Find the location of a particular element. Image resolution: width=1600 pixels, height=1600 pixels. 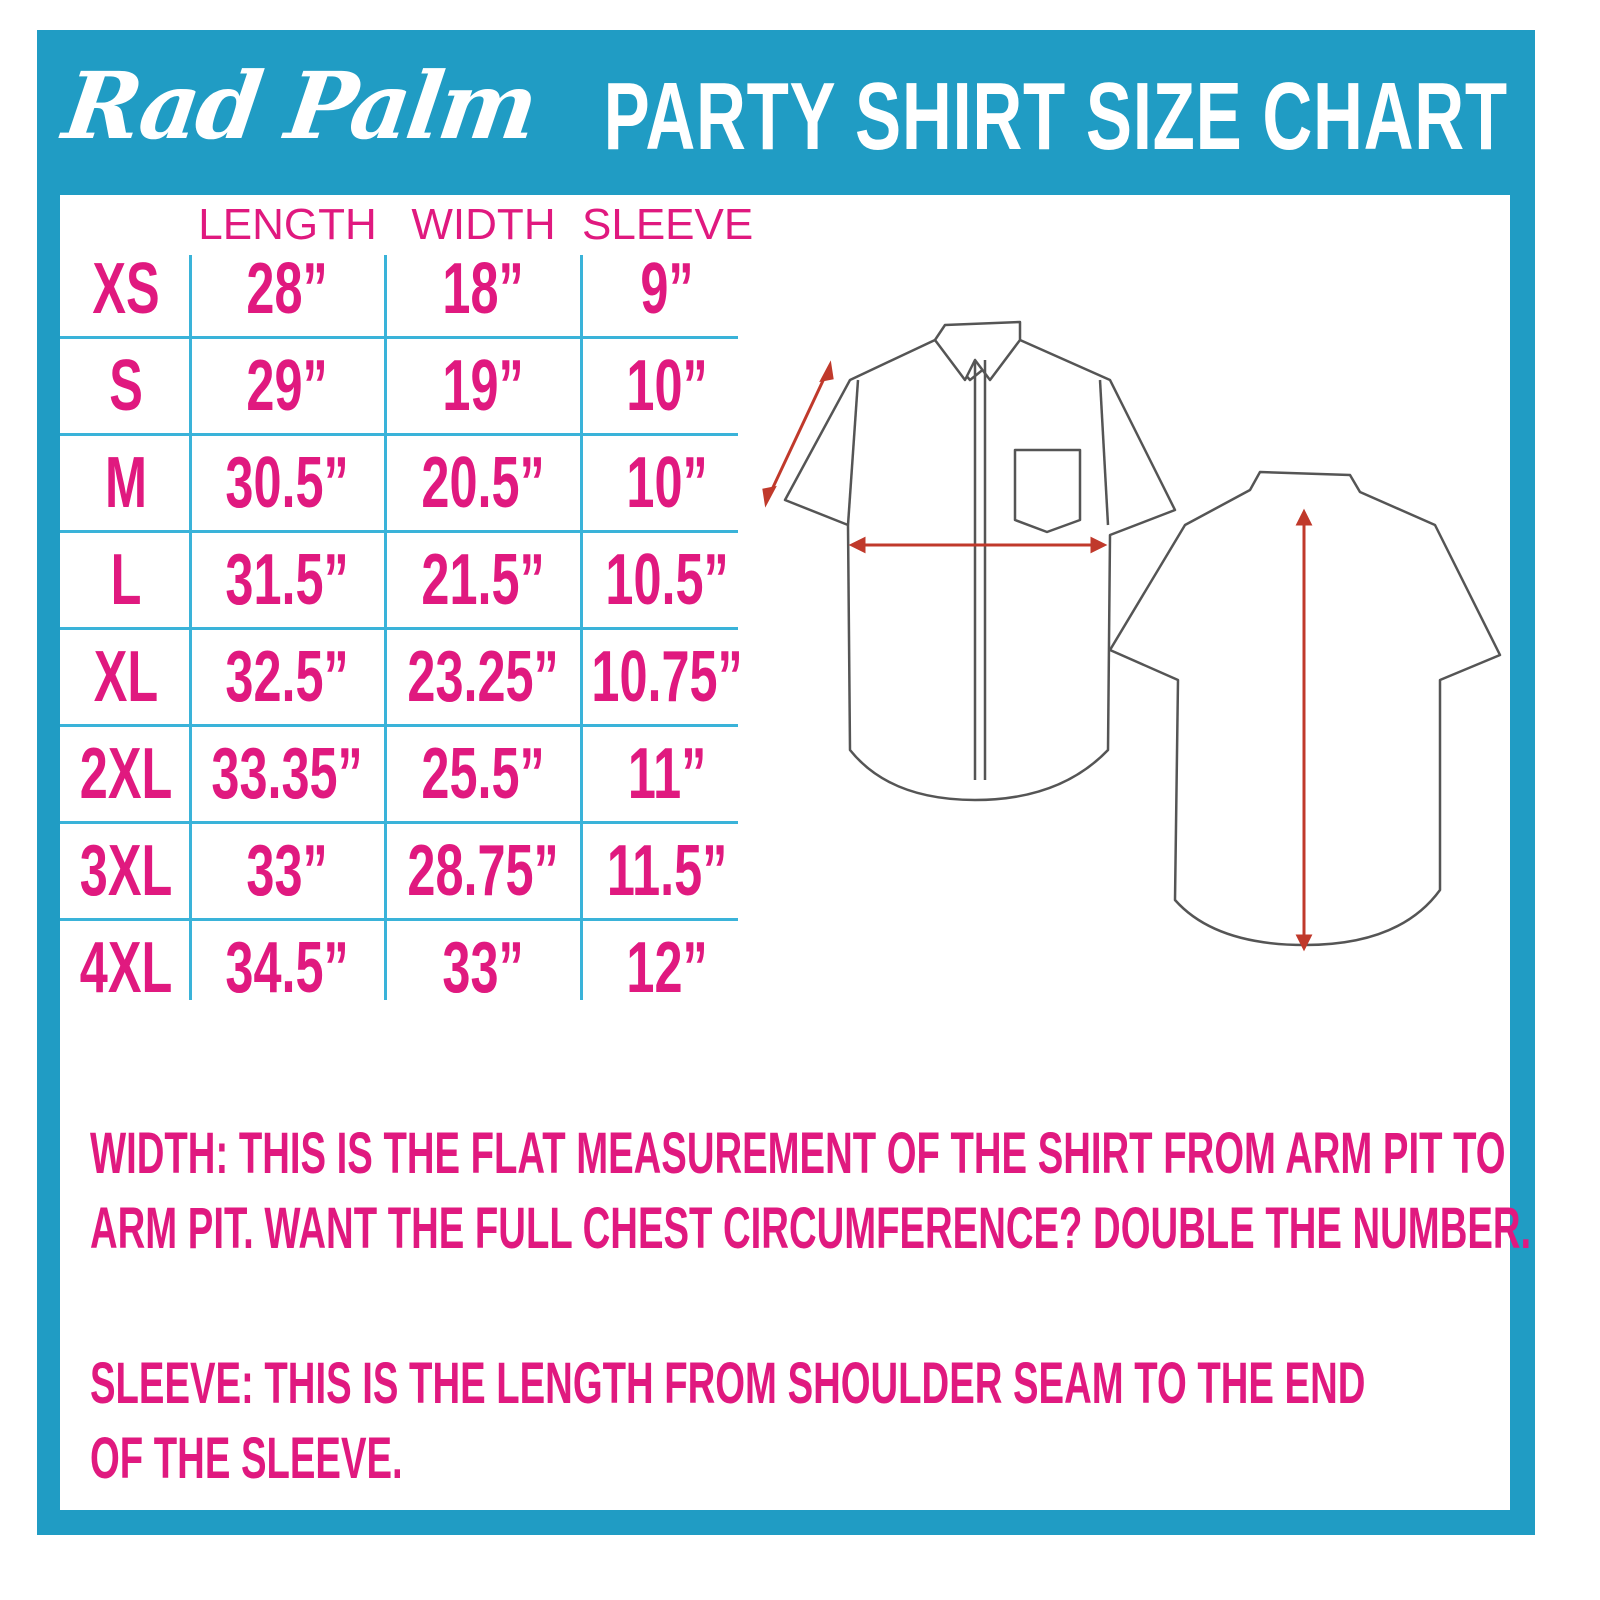

width-cell: 23.25” is located at coordinates (483, 676).